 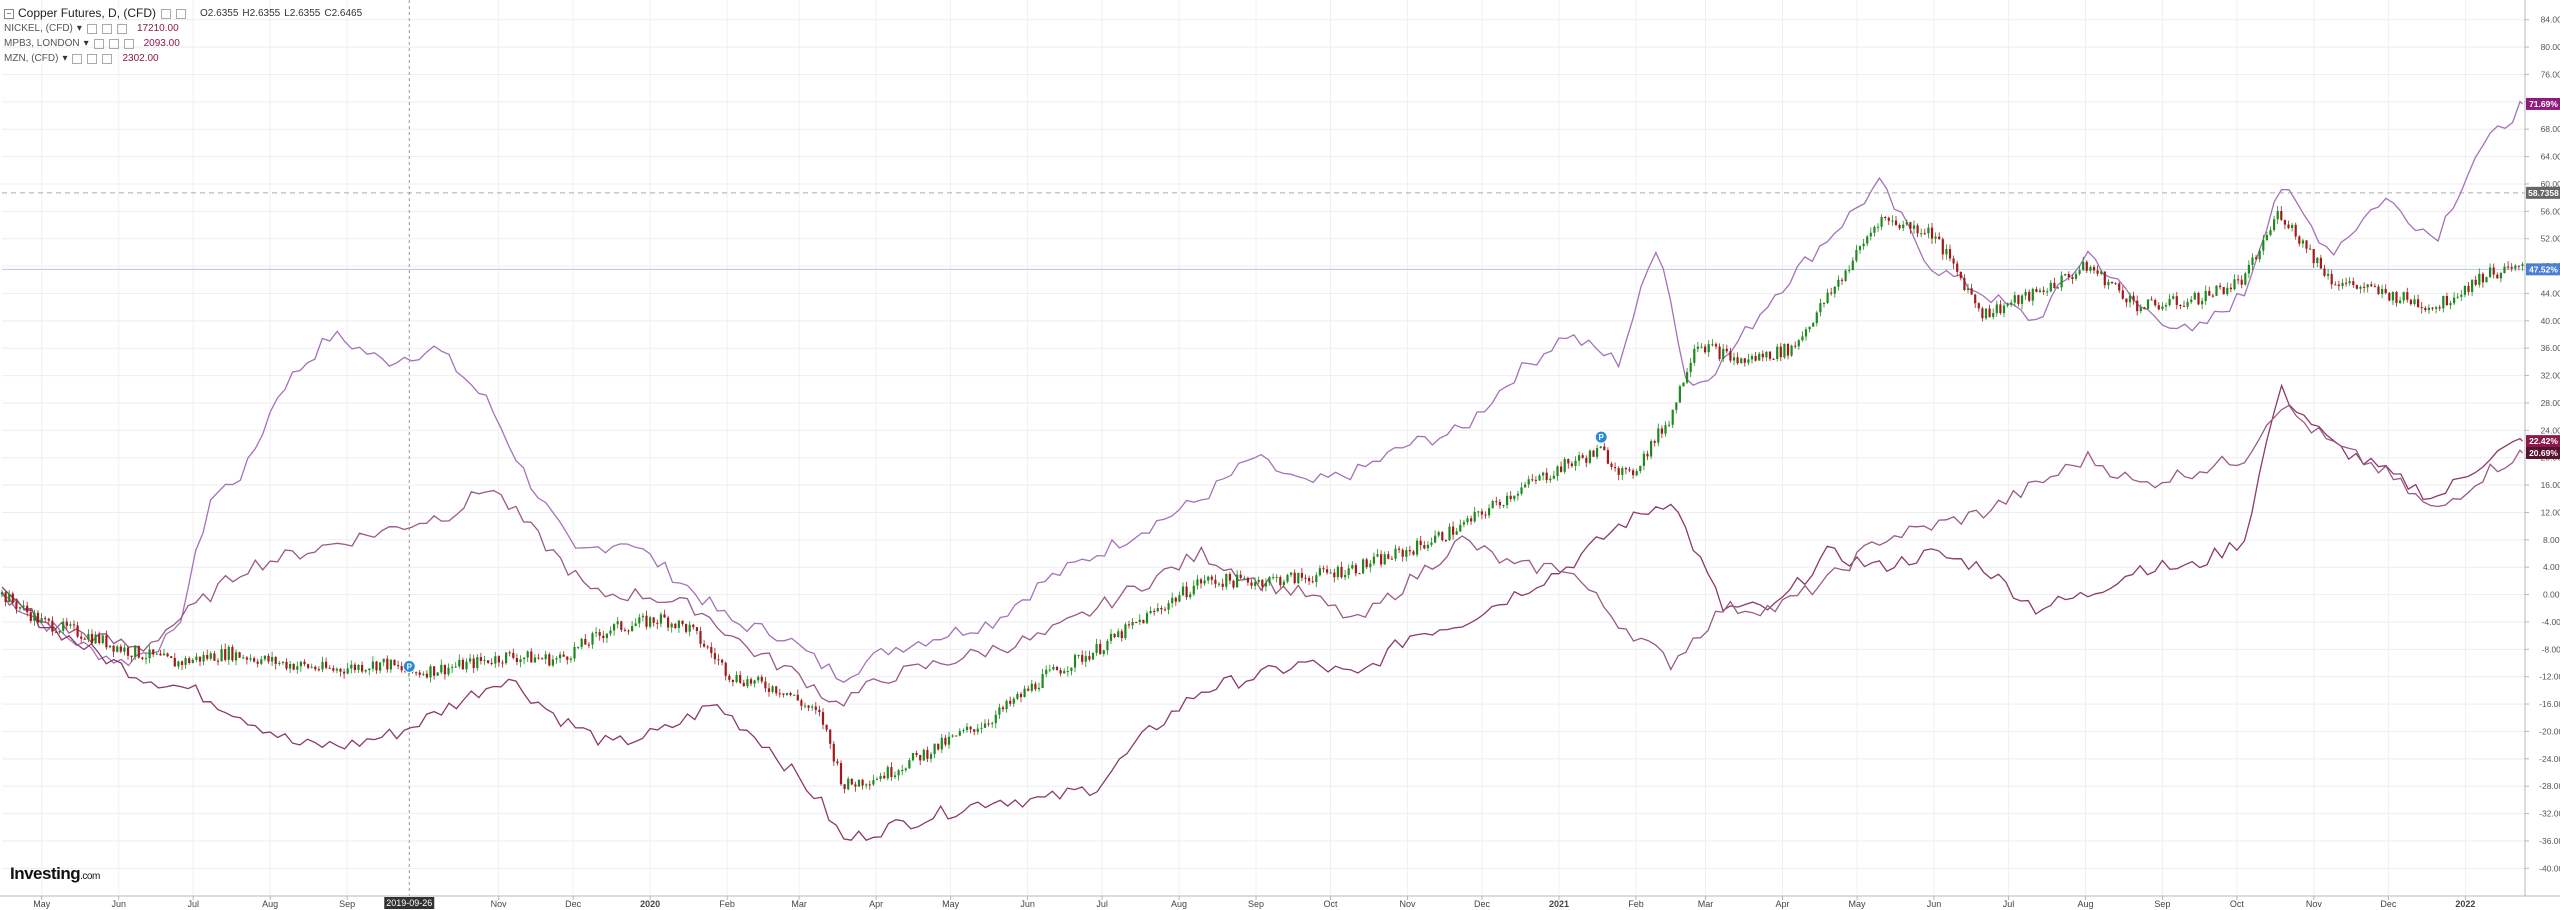 What do you see at coordinates (9, 13) in the screenshot?
I see `collapse-icon: −` at bounding box center [9, 13].